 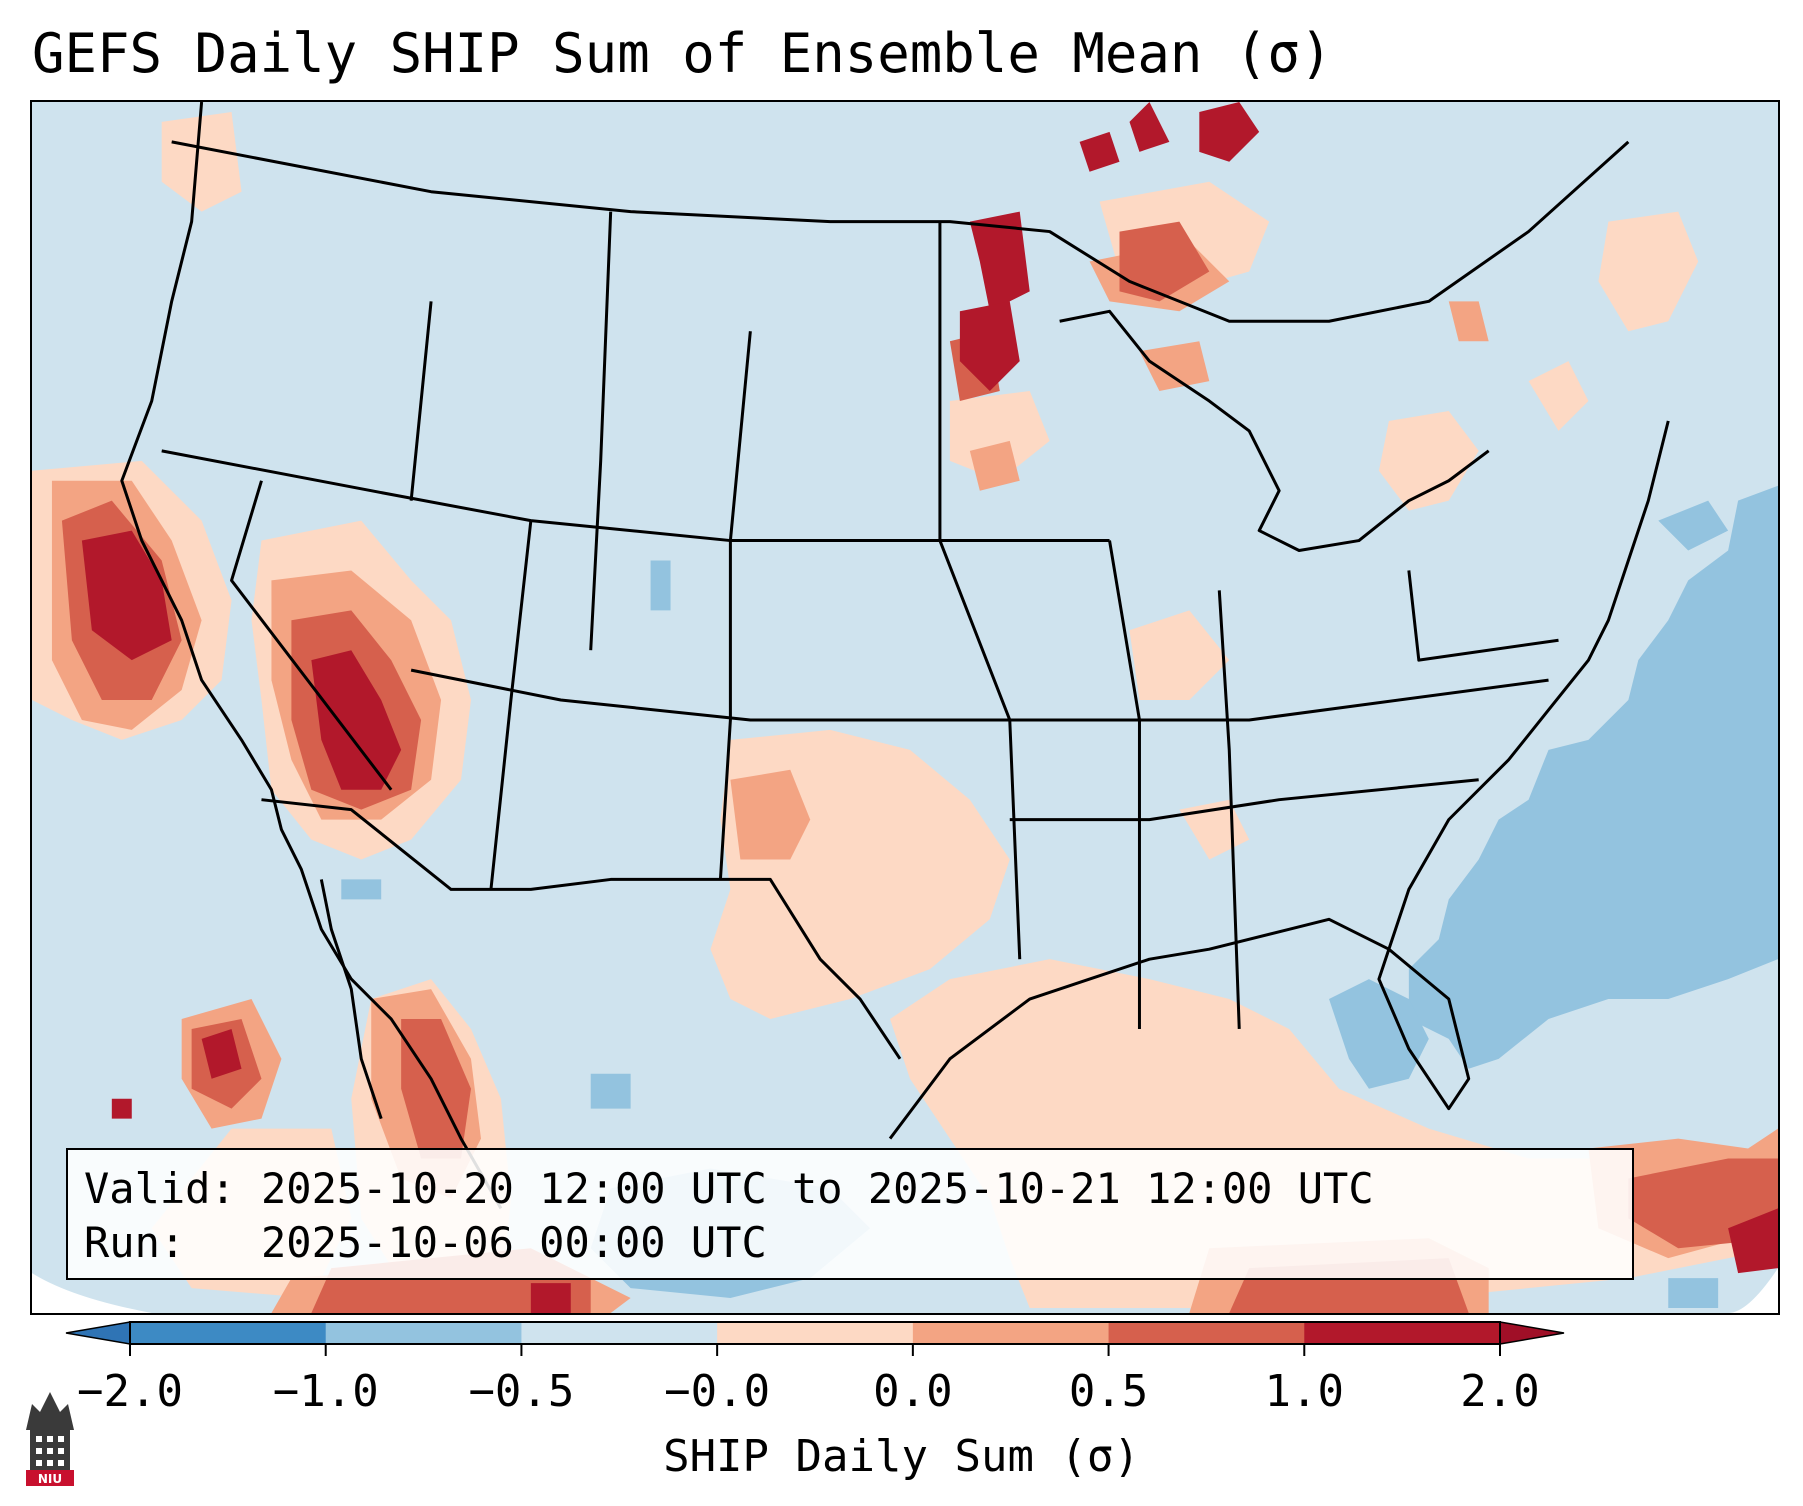 I want to click on baja-outline, so click(x=351, y=999).